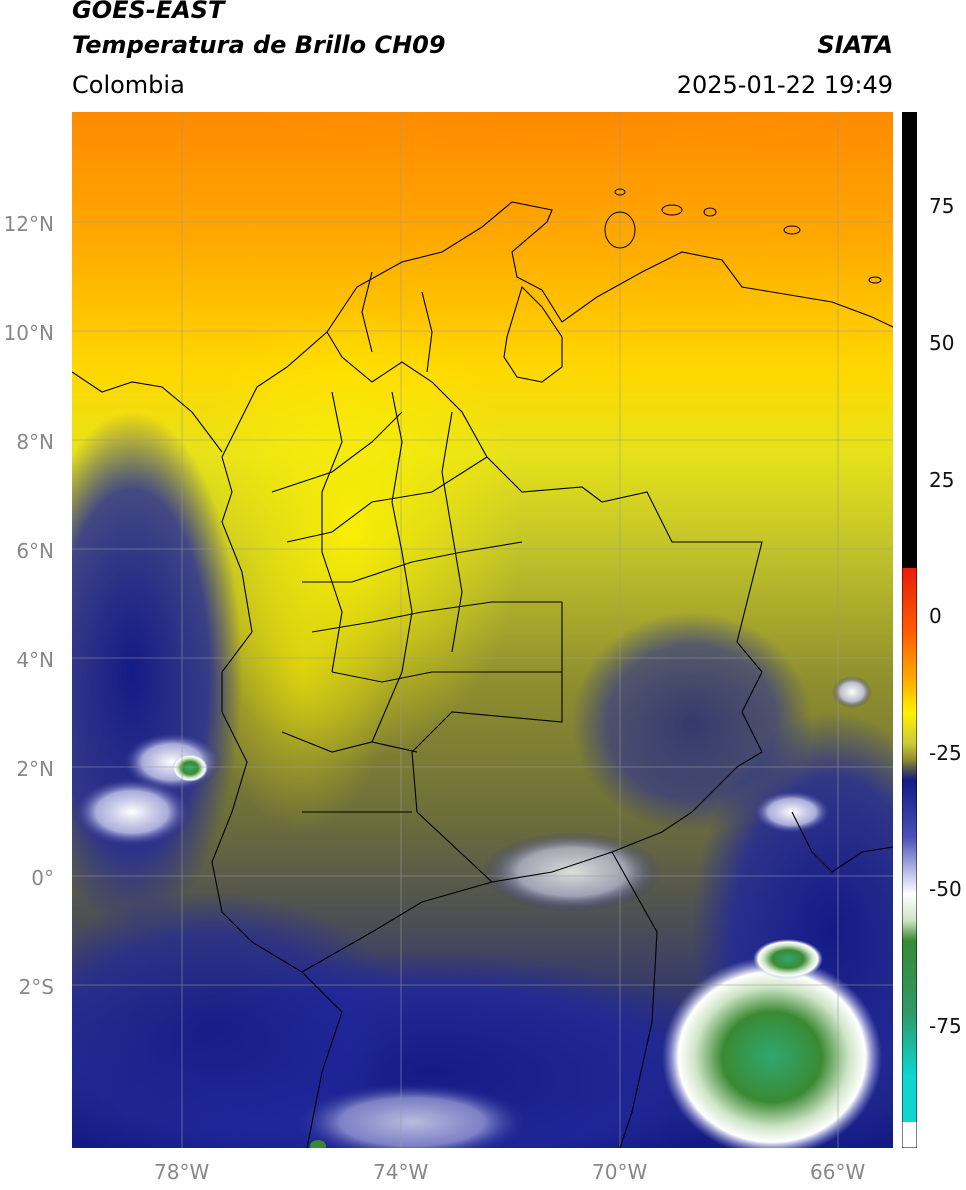 The width and height of the screenshot is (966, 1190). I want to click on colorbar-tick: -25, so click(945, 753).